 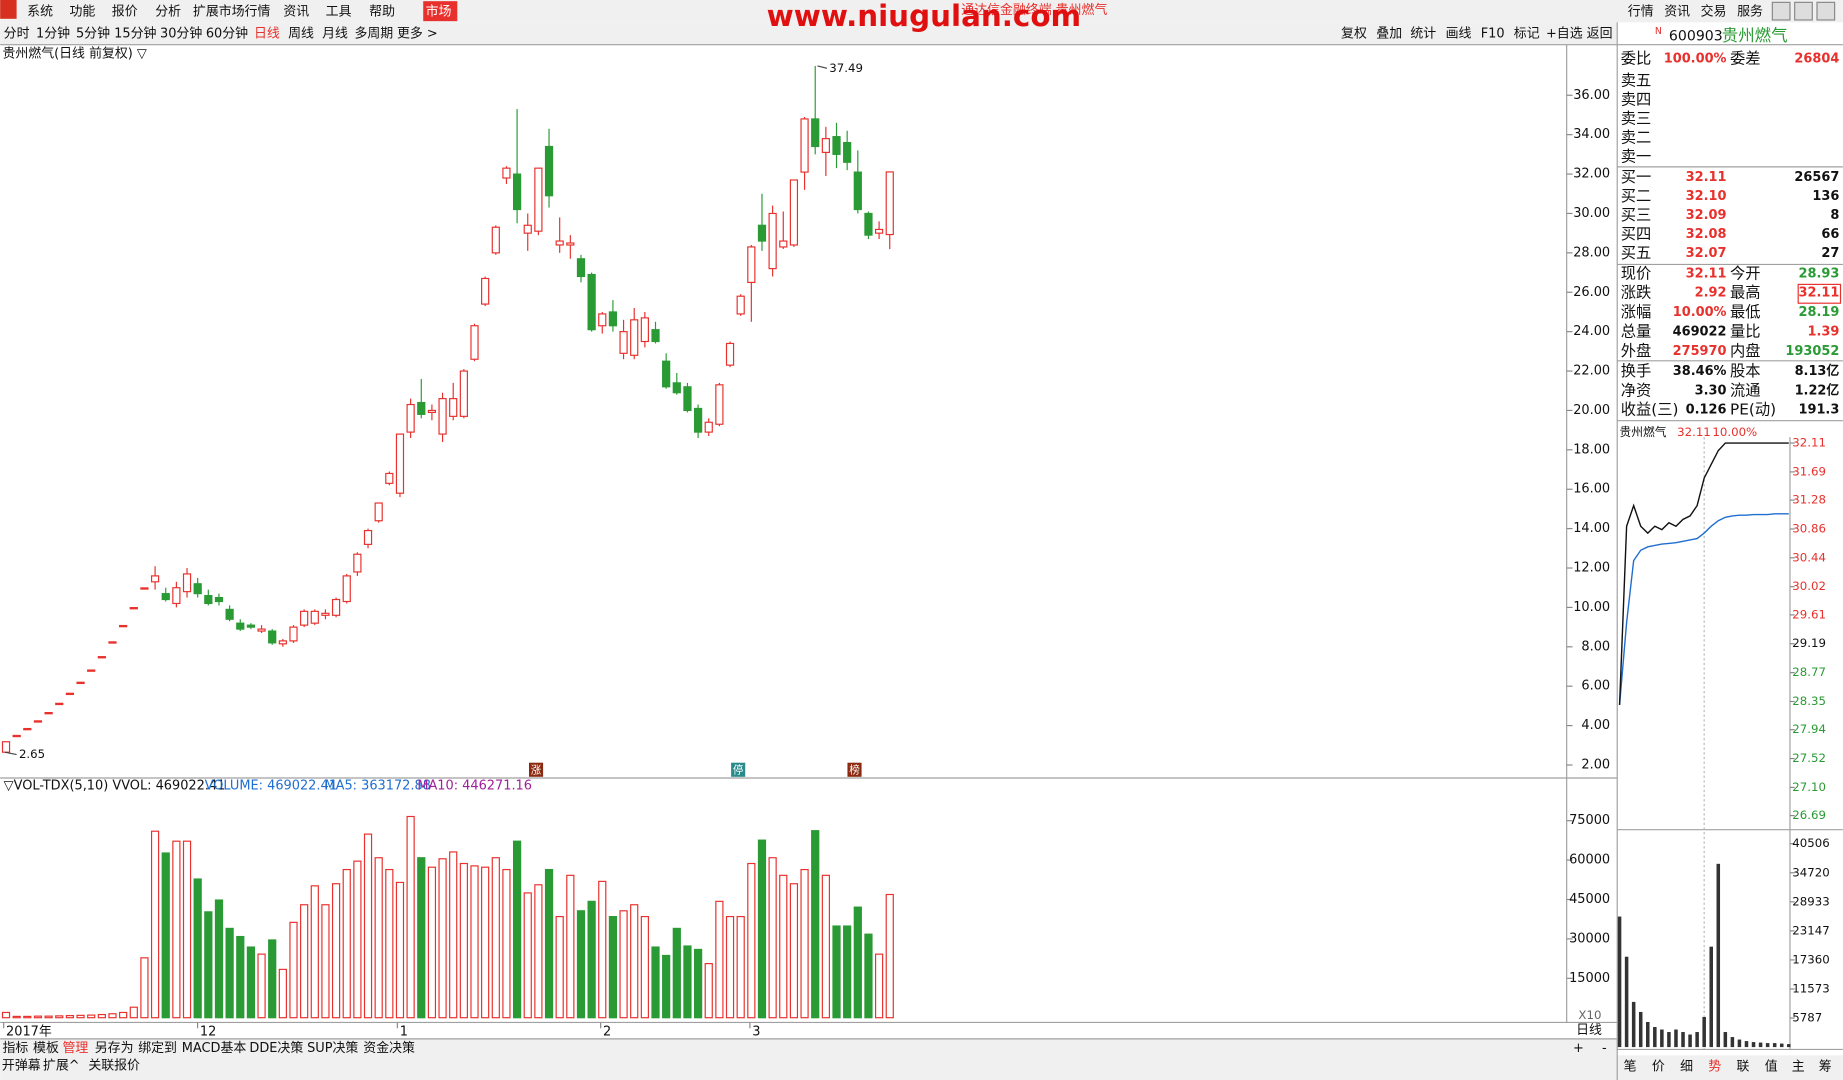 What do you see at coordinates (378, 786) in the screenshot?
I see `volume-header: MA5: 363172.88` at bounding box center [378, 786].